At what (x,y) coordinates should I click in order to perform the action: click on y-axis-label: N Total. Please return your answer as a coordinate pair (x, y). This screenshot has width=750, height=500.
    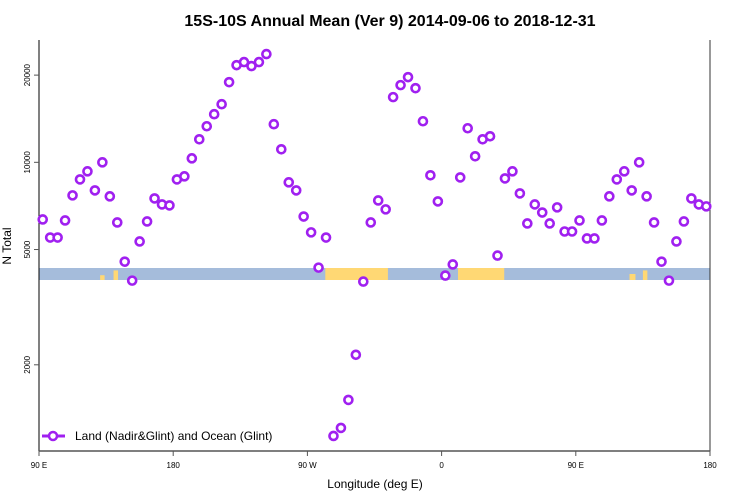
    Looking at the image, I should click on (7, 245).